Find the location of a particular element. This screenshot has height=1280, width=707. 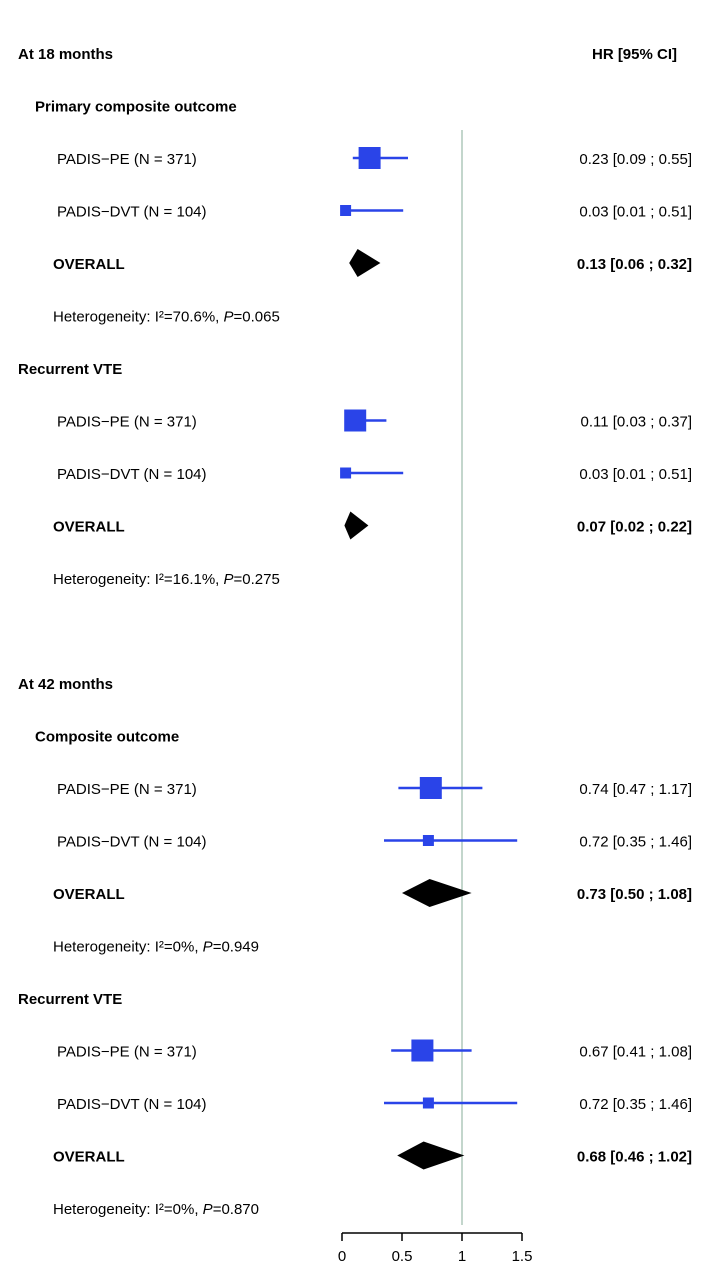

section-title: At 42 months is located at coordinates (65, 684).